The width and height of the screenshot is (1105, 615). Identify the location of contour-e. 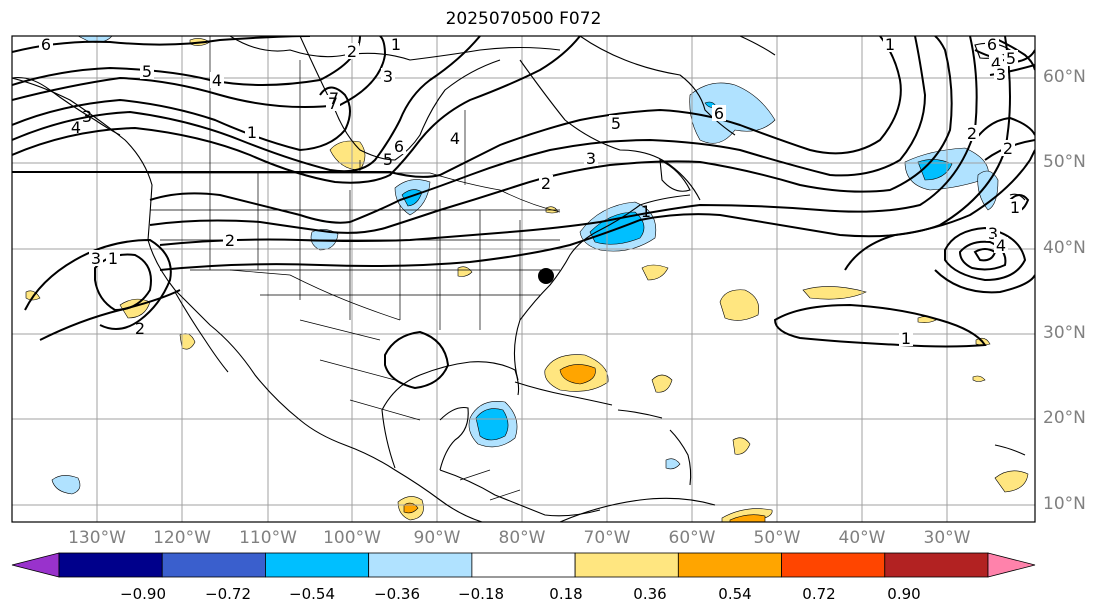
(246, 104).